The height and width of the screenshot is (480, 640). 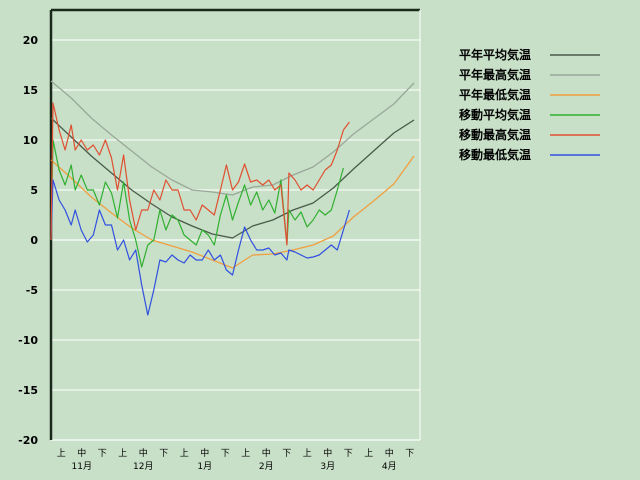 What do you see at coordinates (327, 466) in the screenshot?
I see `month-label: 3月` at bounding box center [327, 466].